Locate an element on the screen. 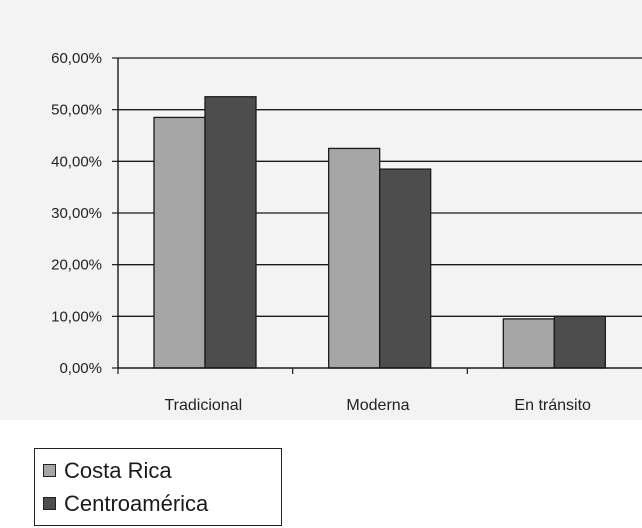 This screenshot has width=642, height=528. y-tick-label: 50,00% is located at coordinates (76, 110).